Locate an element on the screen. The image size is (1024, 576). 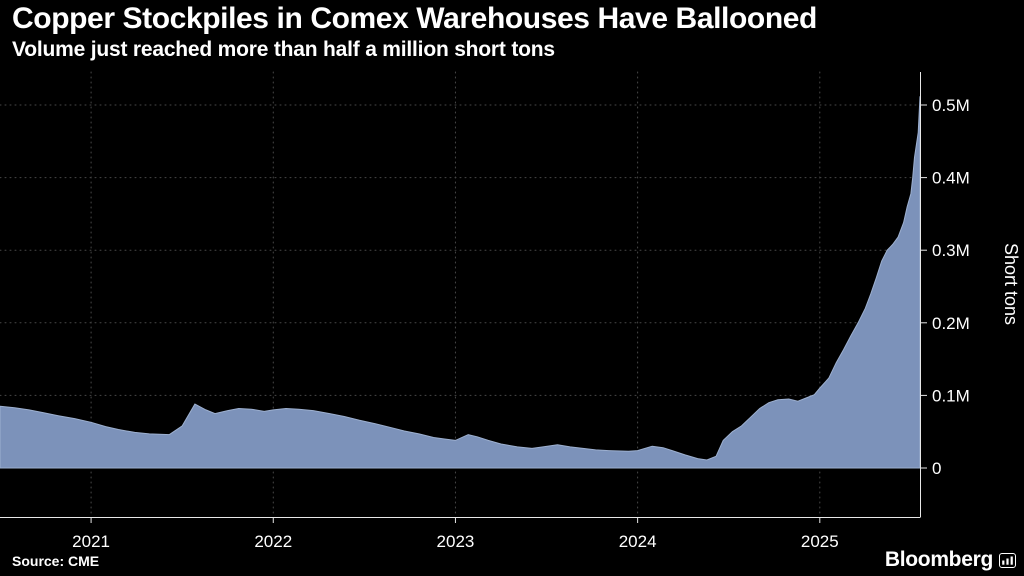
y-axis-title: Short tons is located at coordinates (1011, 284).